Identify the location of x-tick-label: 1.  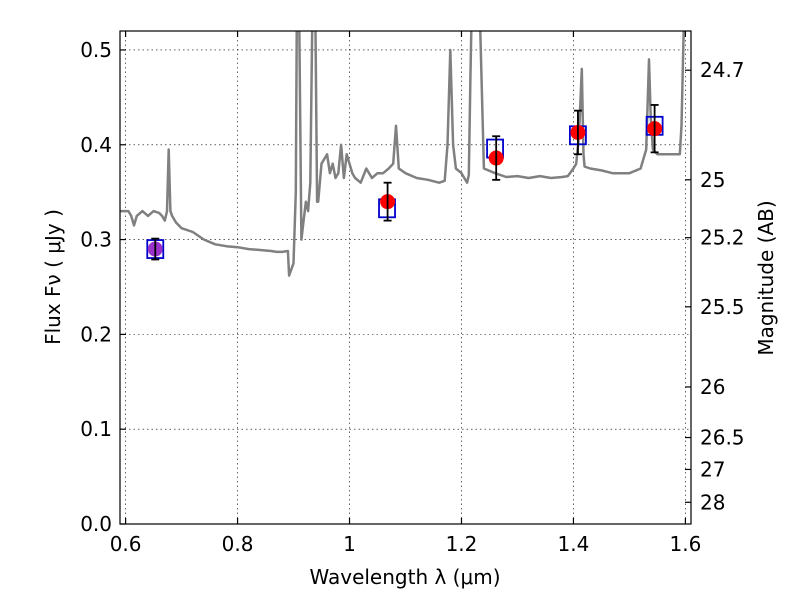
(349, 544).